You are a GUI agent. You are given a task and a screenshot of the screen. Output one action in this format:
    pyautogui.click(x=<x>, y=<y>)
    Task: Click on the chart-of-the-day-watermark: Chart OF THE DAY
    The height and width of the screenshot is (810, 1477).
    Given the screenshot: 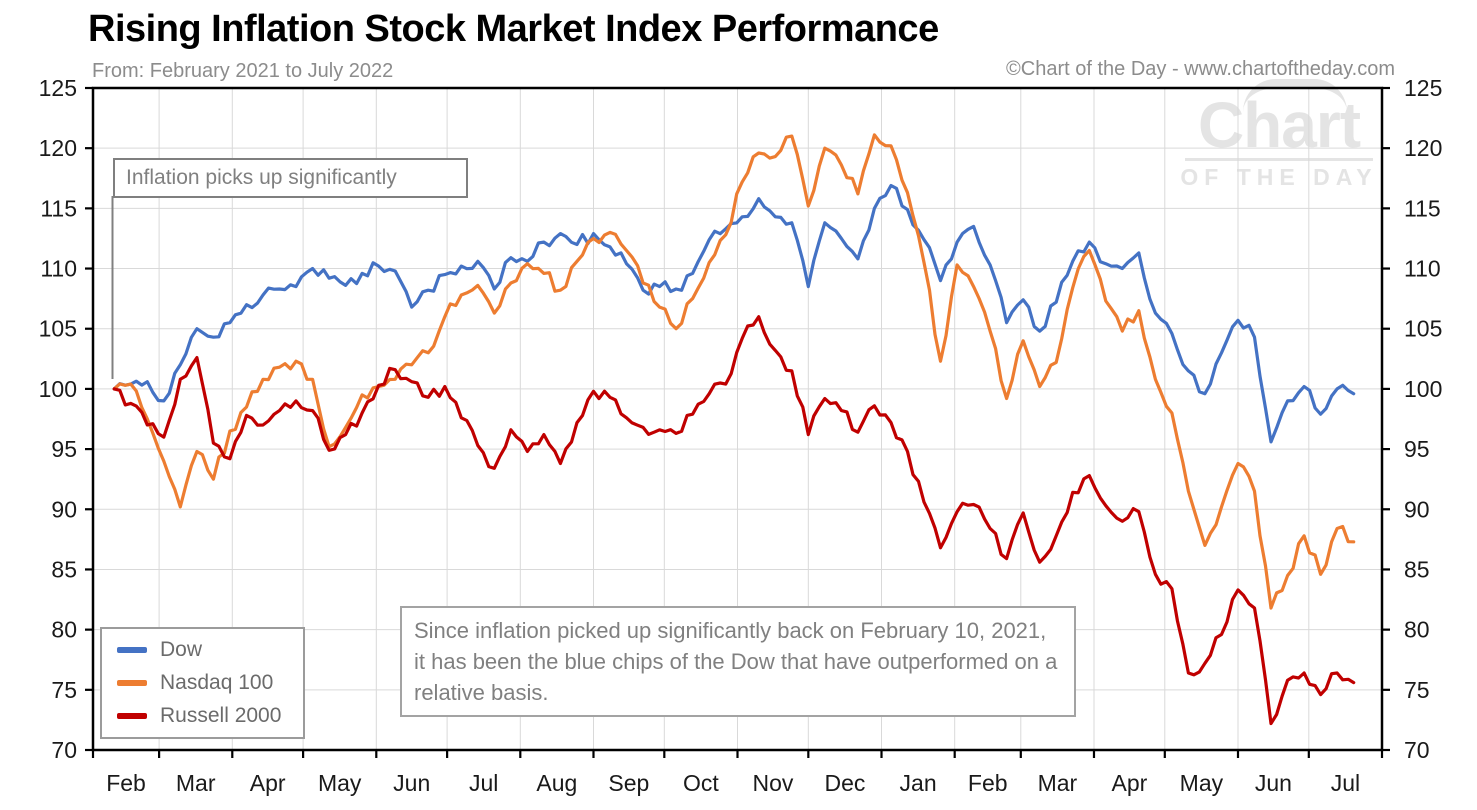 What is the action you would take?
    pyautogui.click(x=1279, y=135)
    